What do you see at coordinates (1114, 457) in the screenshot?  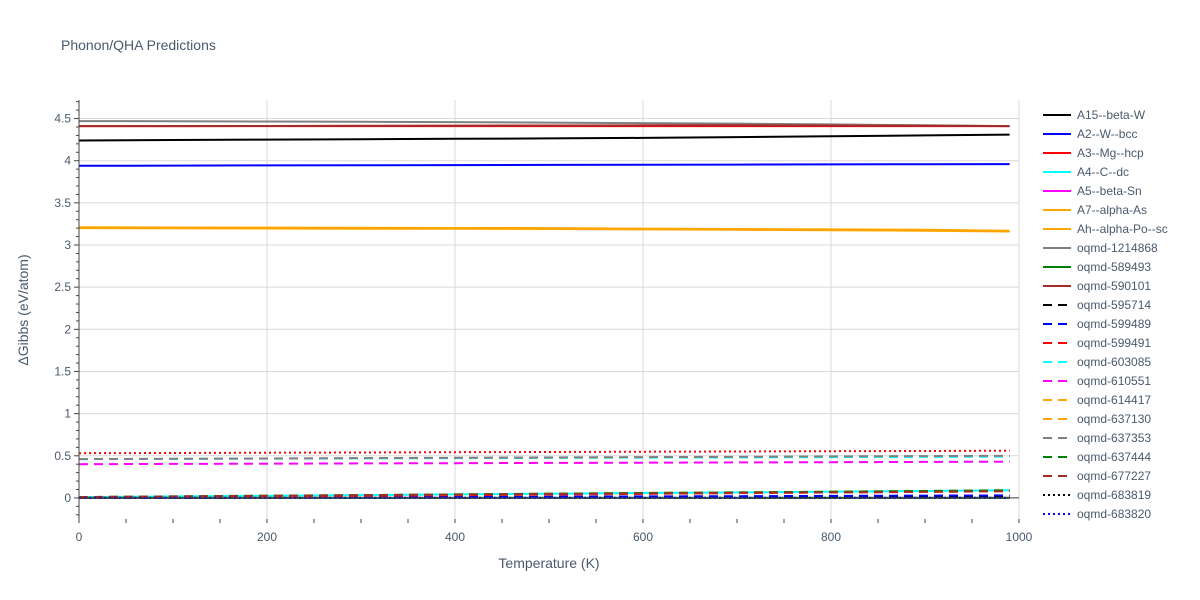 I see `legend-label: oqmd-637444` at bounding box center [1114, 457].